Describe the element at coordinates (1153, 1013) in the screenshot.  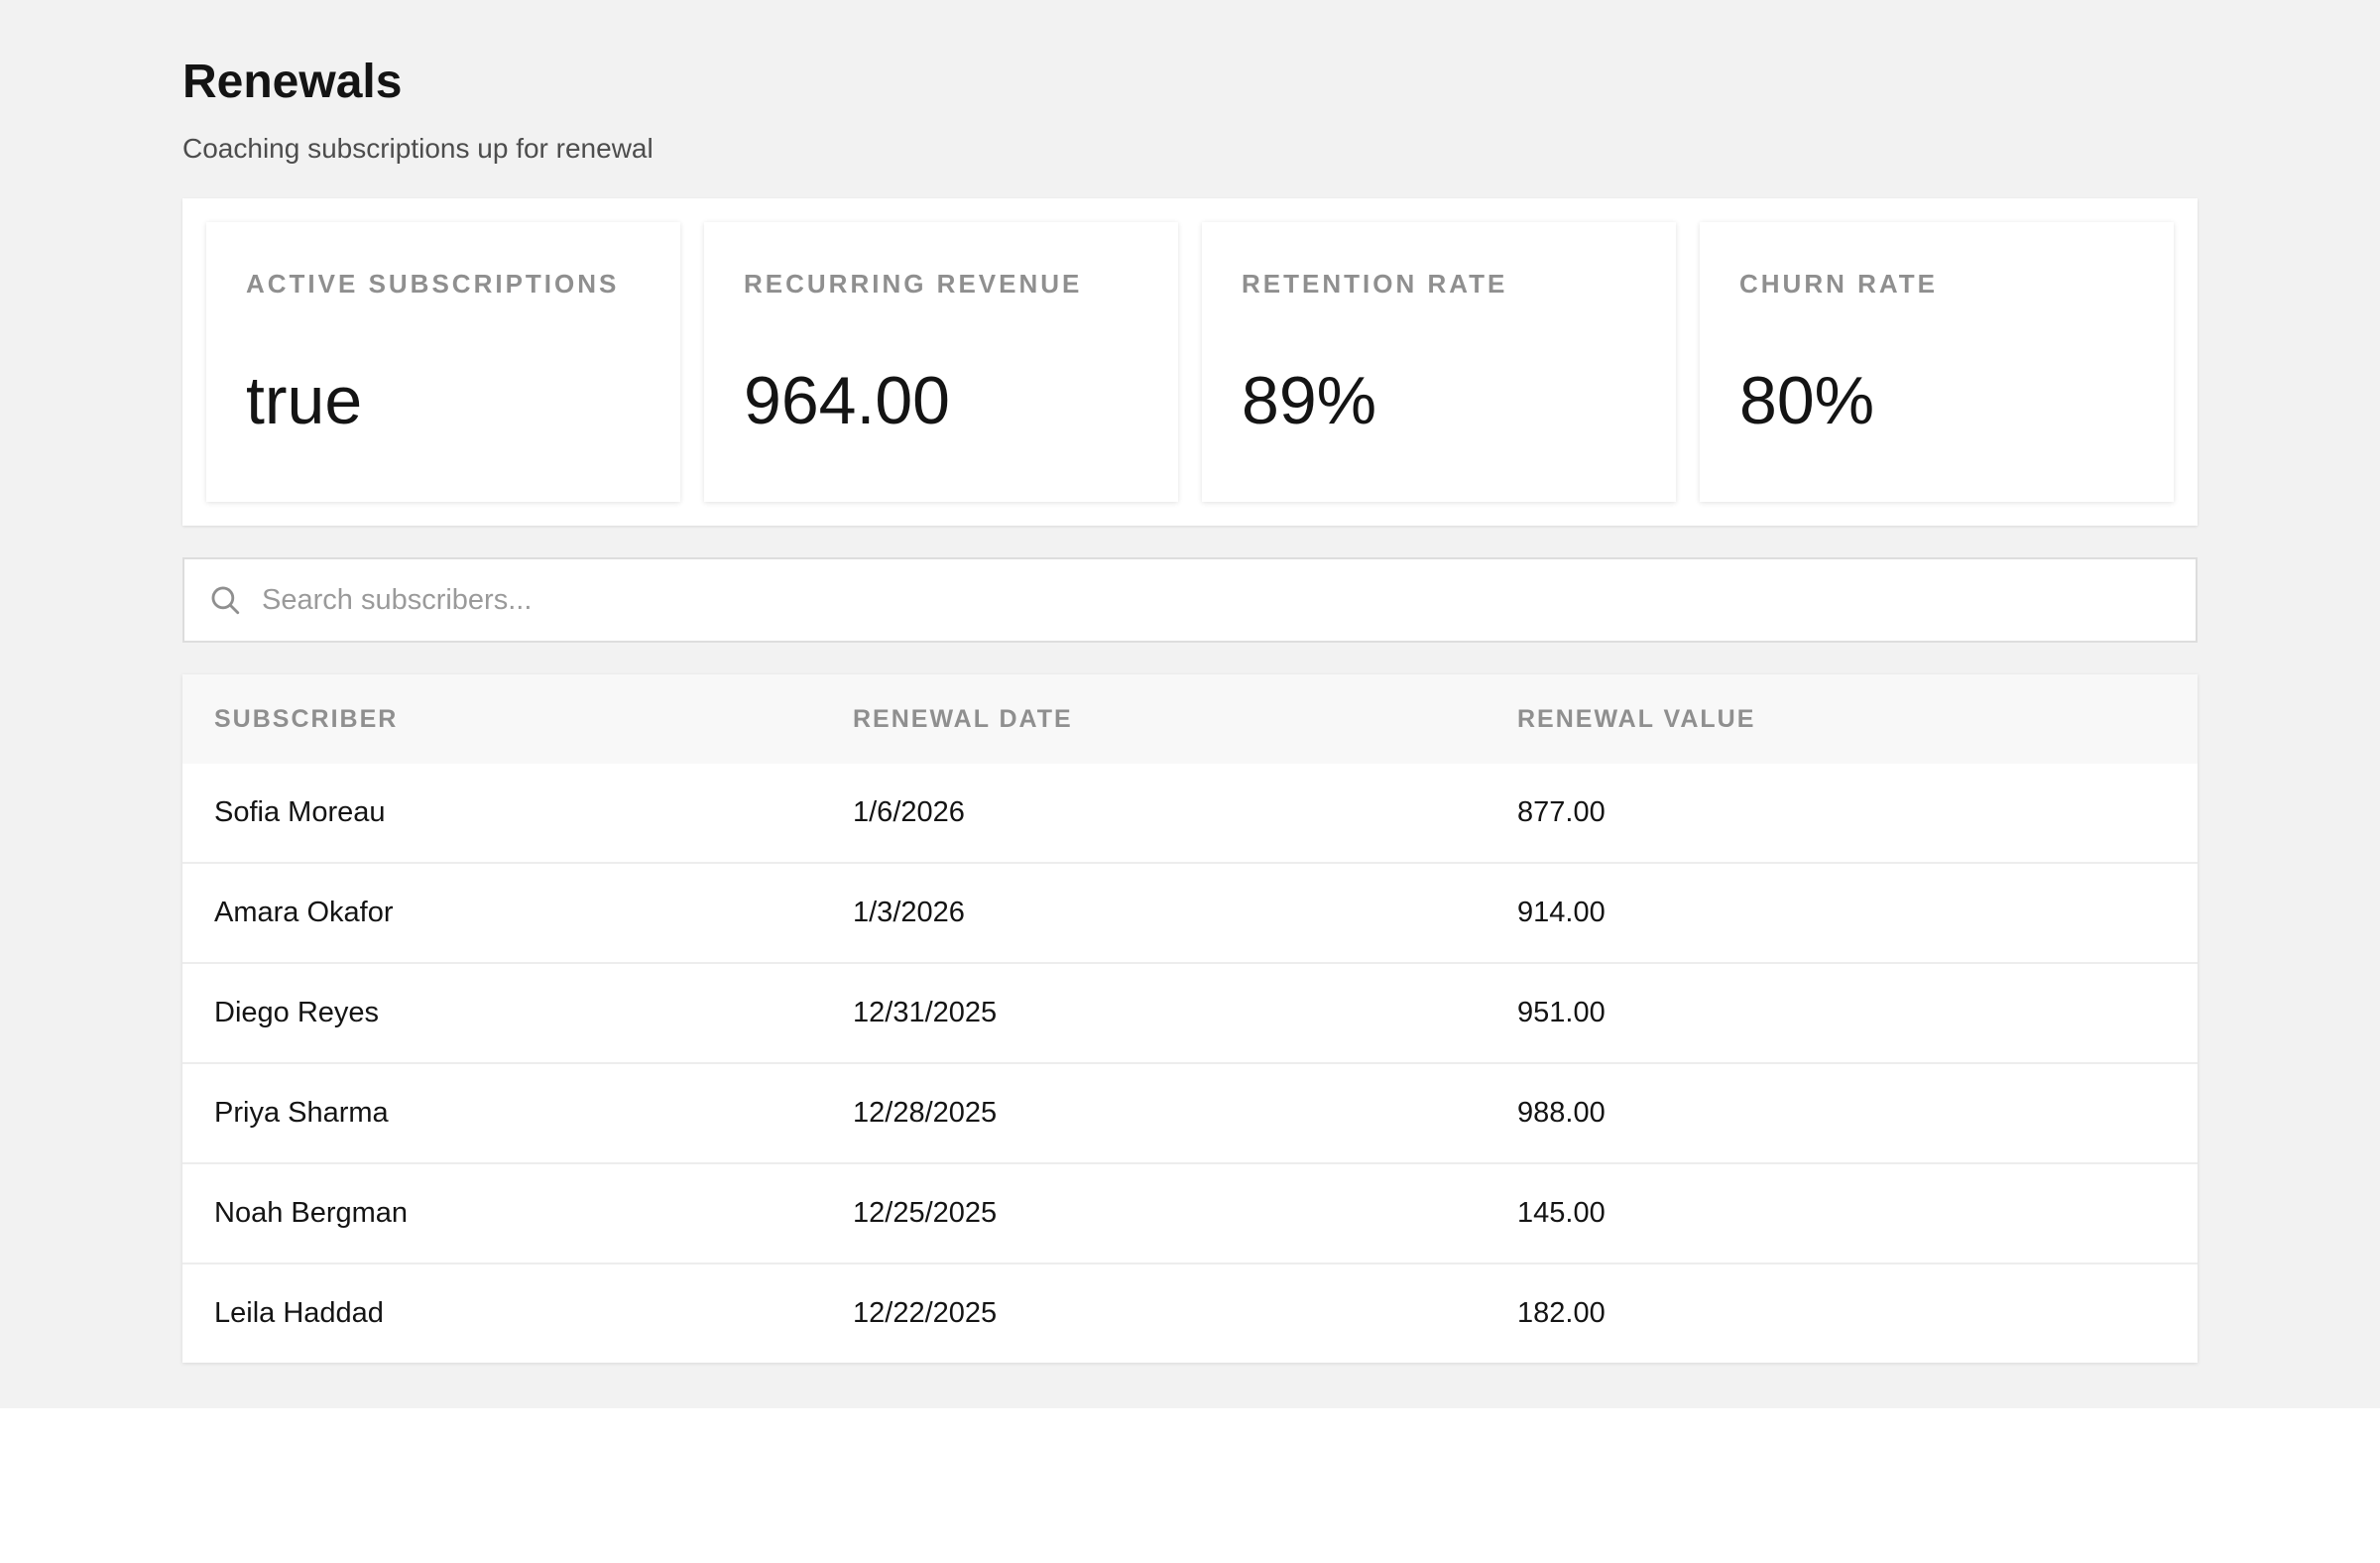
I see `cell-renewal-date: 12/31/2025` at that location.